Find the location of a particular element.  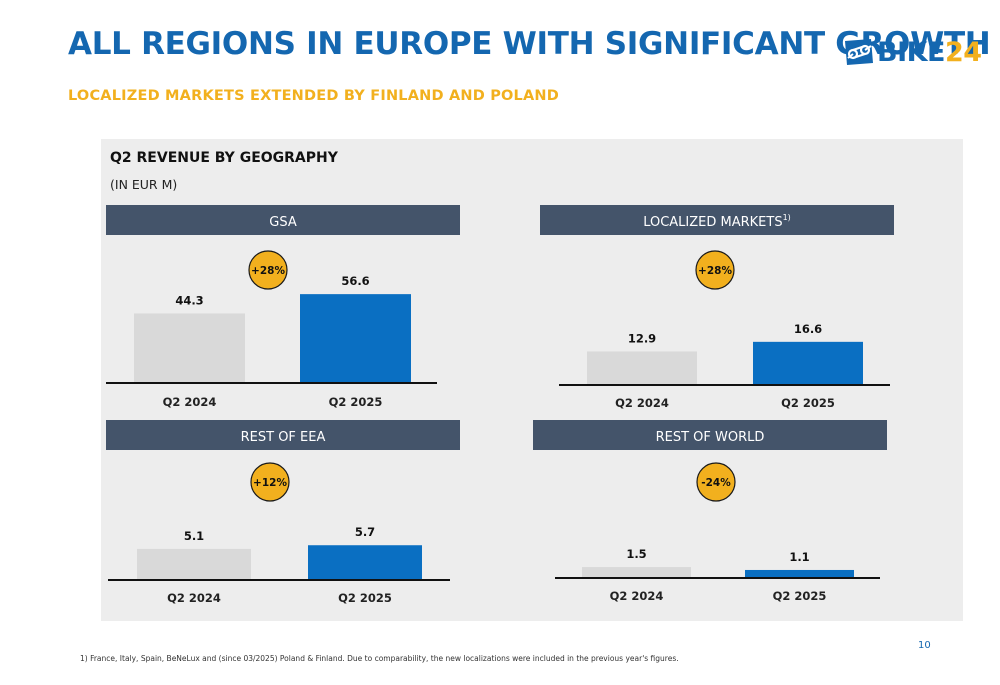

bar-value-label: 16.6 is located at coordinates (808, 329).